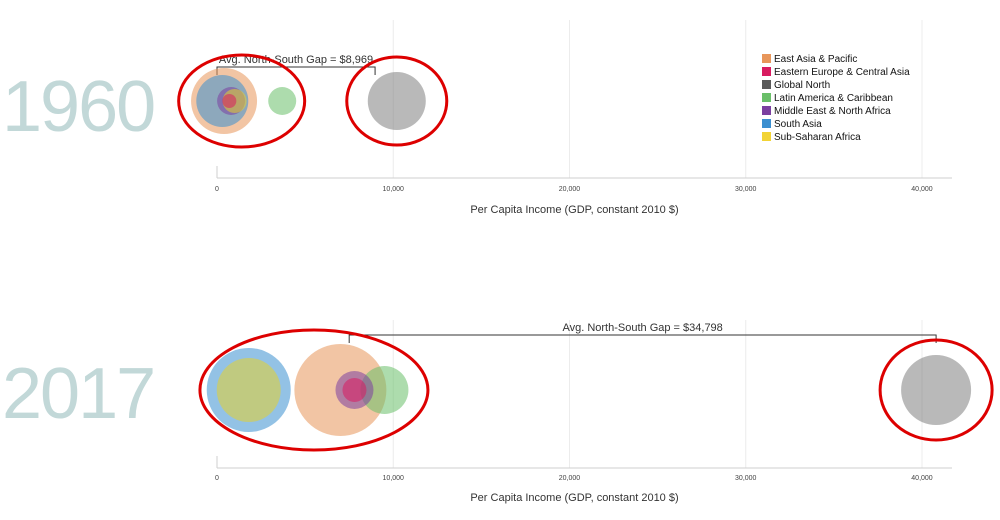  Describe the element at coordinates (833, 98) in the screenshot. I see `legend-label: Latin America & Caribbean` at that location.